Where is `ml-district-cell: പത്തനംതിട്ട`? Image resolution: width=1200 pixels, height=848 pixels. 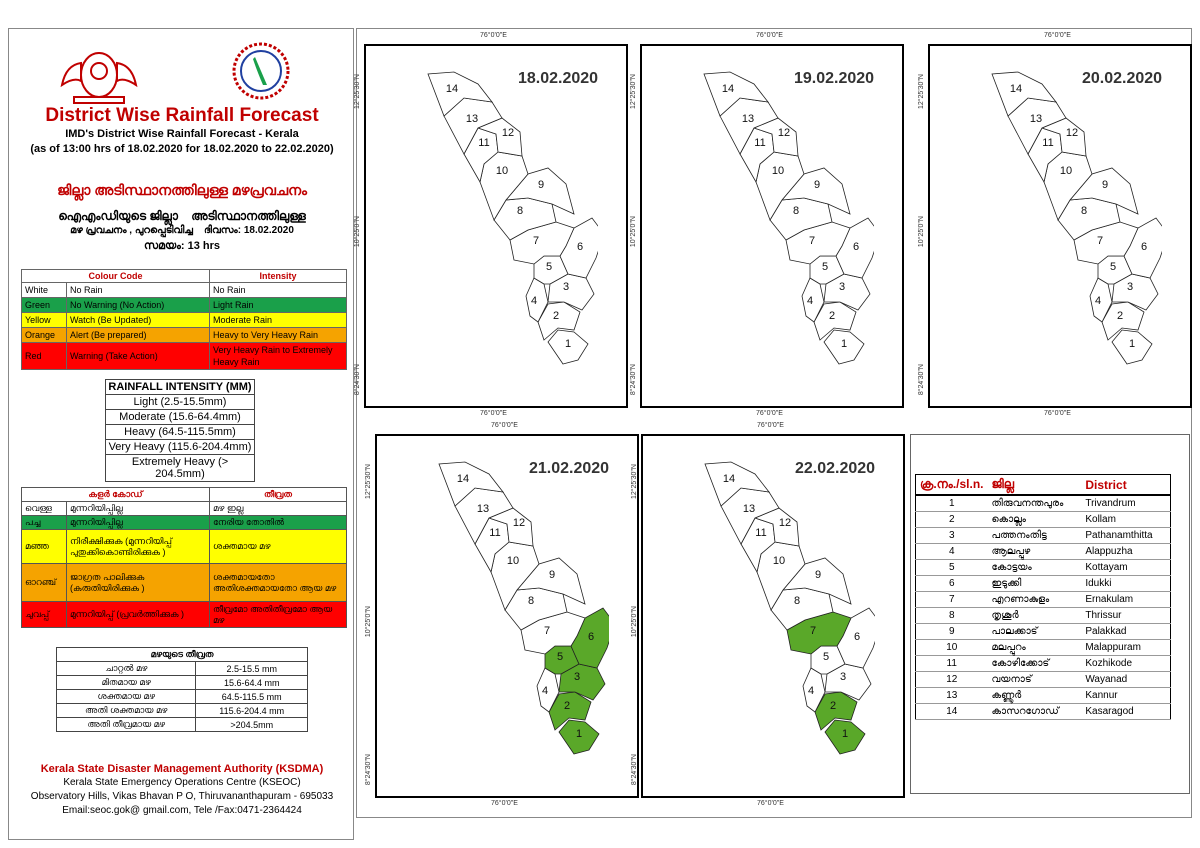
ml-district-cell: പത്തനംതിട്ട is located at coordinates (1034, 535).